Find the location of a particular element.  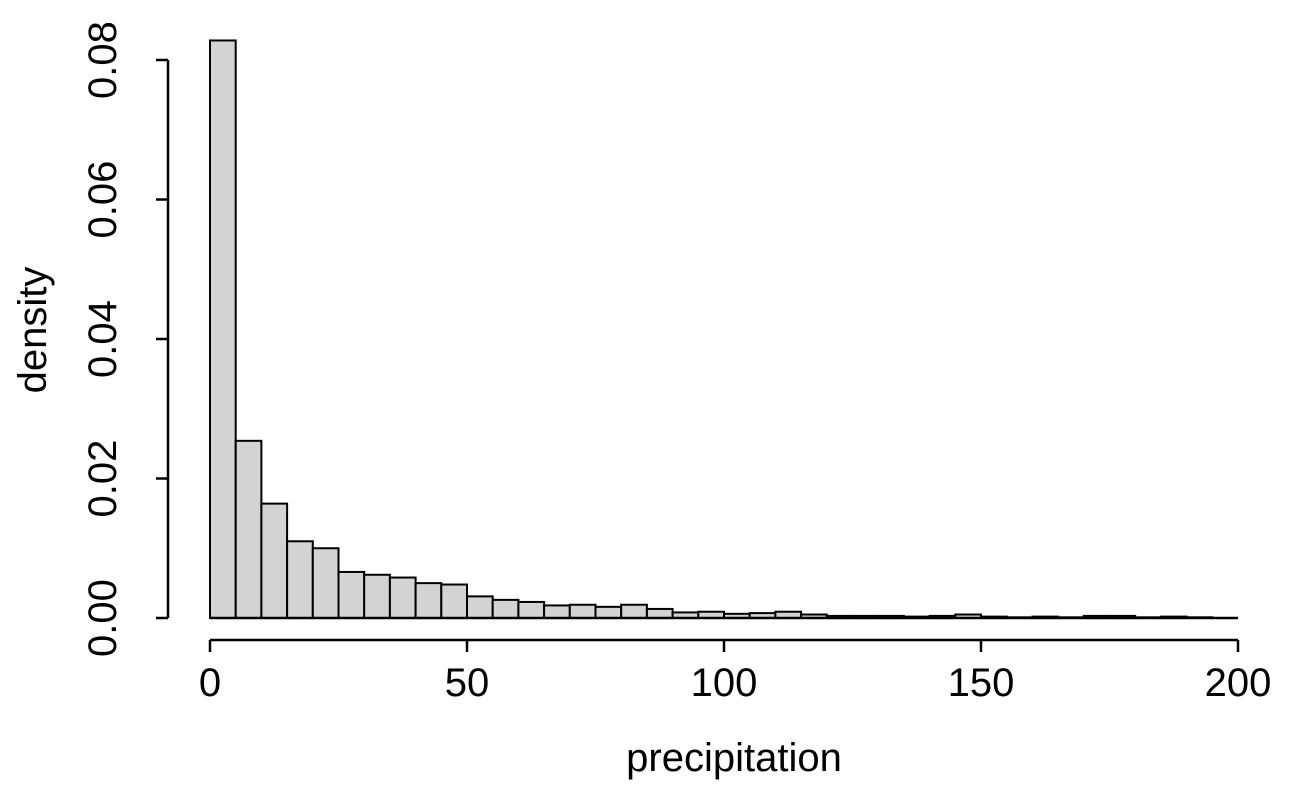

y-tick-label: 0.02 is located at coordinates (103, 479).